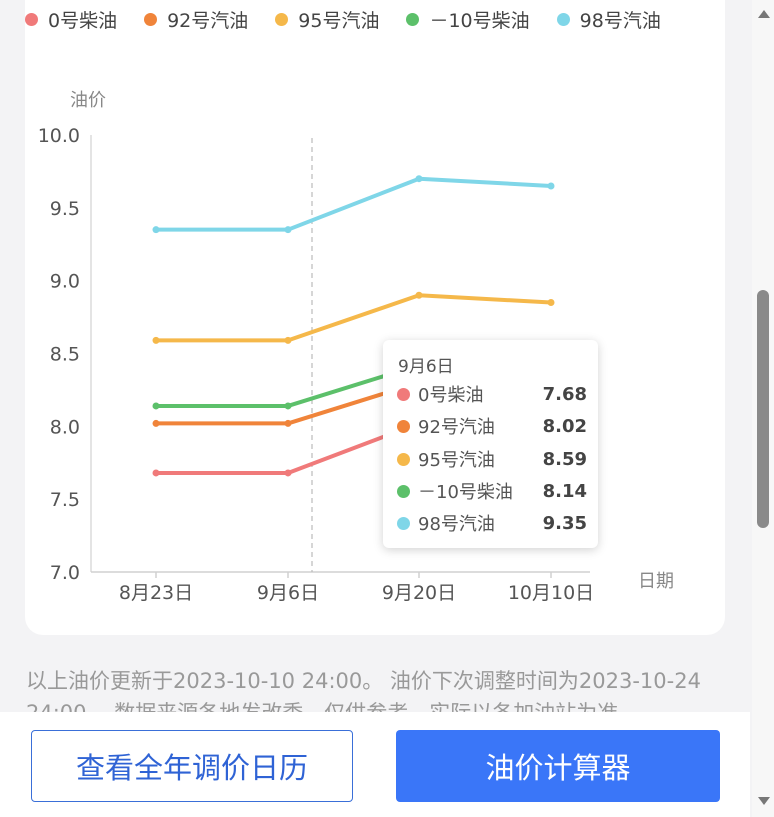 Image resolution: width=774 pixels, height=817 pixels. Describe the element at coordinates (456, 524) in the screenshot. I see `tooltip-series-name: 98号汽油` at that location.